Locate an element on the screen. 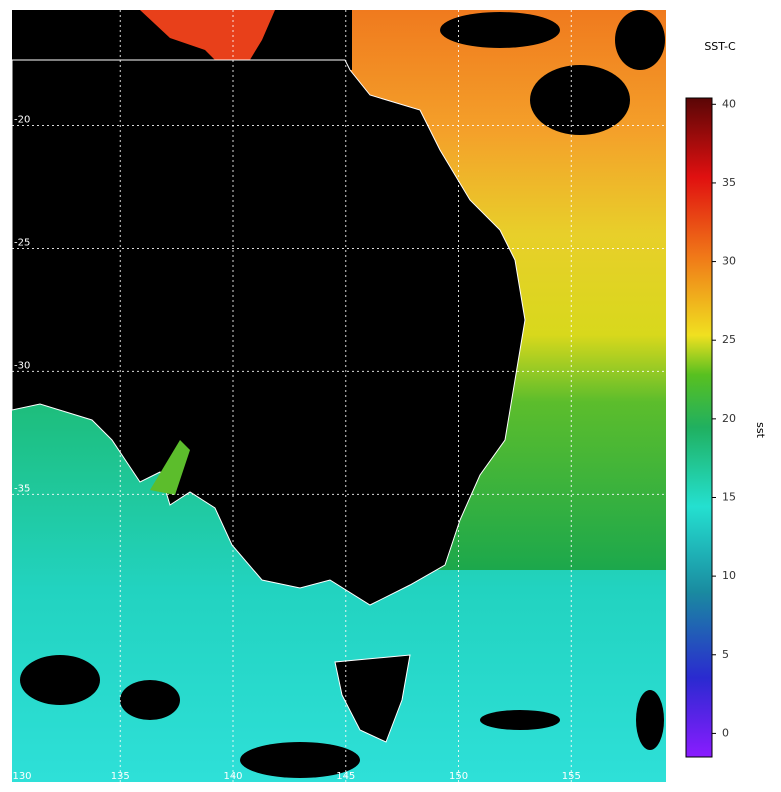  sea-north is located at coordinates (207, 40).